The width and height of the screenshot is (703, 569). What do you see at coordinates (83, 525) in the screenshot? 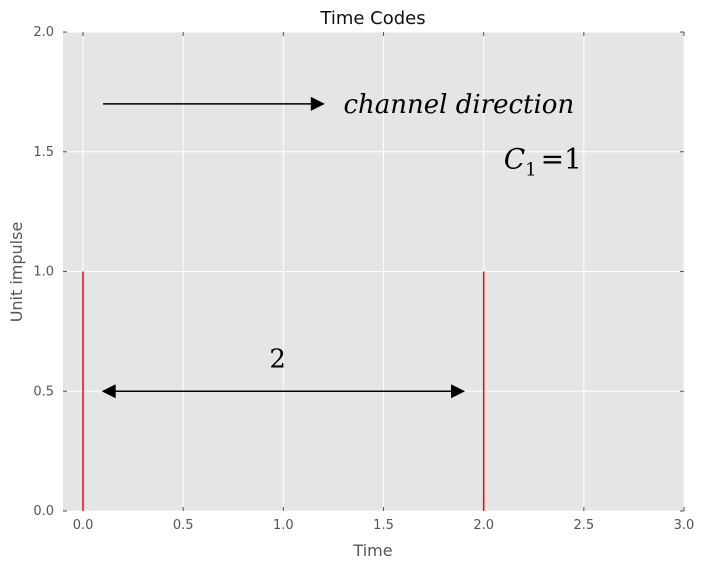
I see `x-tick-label: 0.0` at bounding box center [83, 525].